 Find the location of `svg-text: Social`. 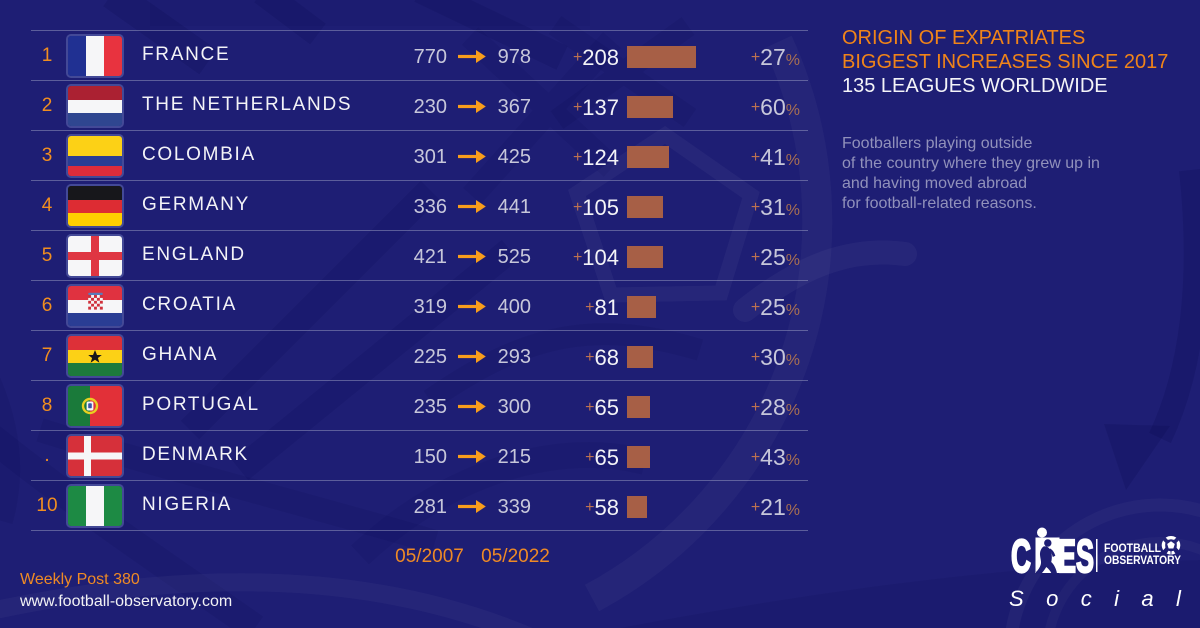

svg-text: Social is located at coordinates (1104, 598).